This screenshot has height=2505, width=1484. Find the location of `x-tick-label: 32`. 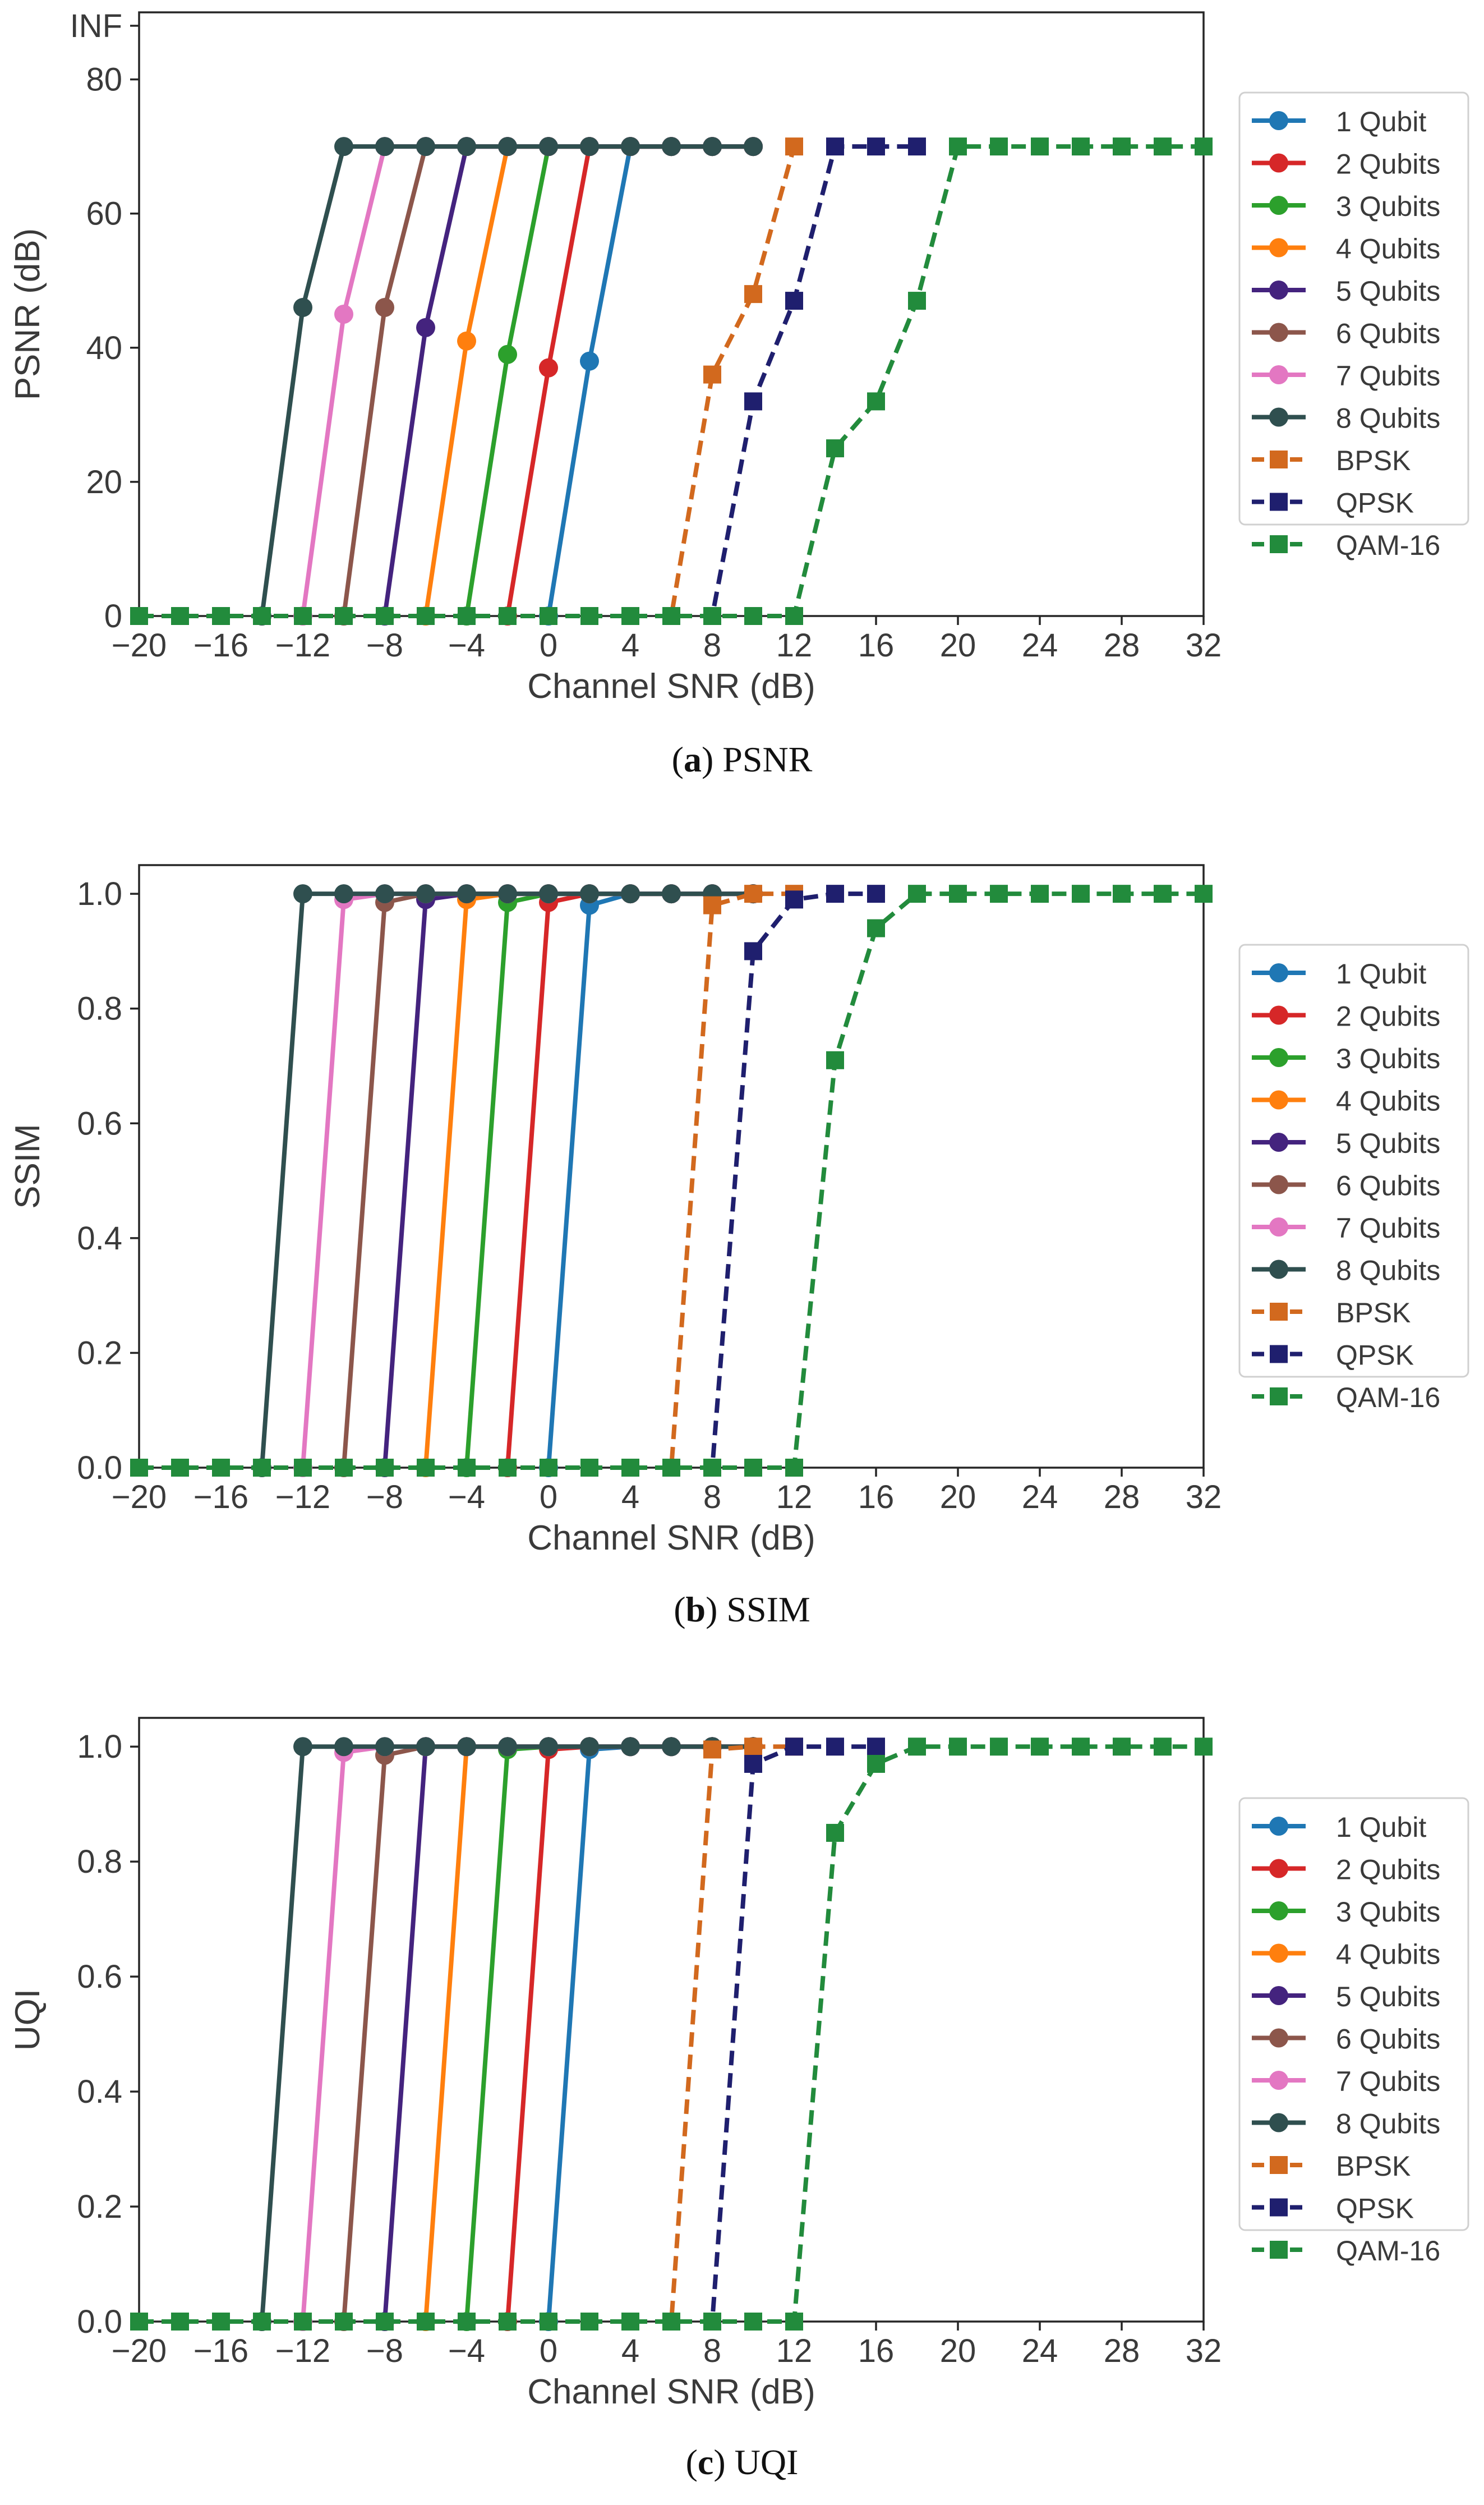

x-tick-label: 32 is located at coordinates (1204, 646).